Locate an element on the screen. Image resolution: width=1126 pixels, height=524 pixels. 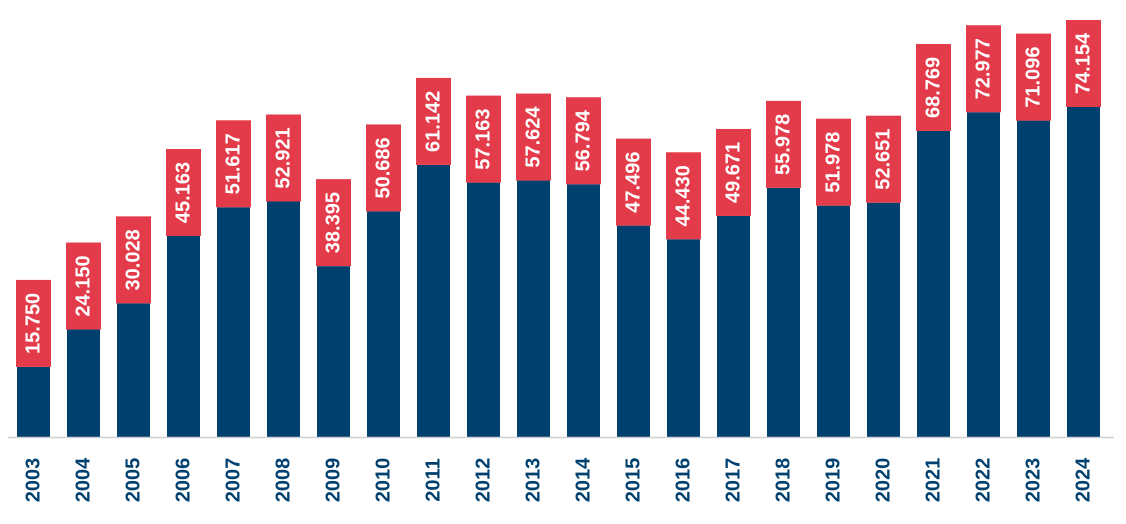
x-tick-label-2010: 2010 is located at coordinates (384, 480).